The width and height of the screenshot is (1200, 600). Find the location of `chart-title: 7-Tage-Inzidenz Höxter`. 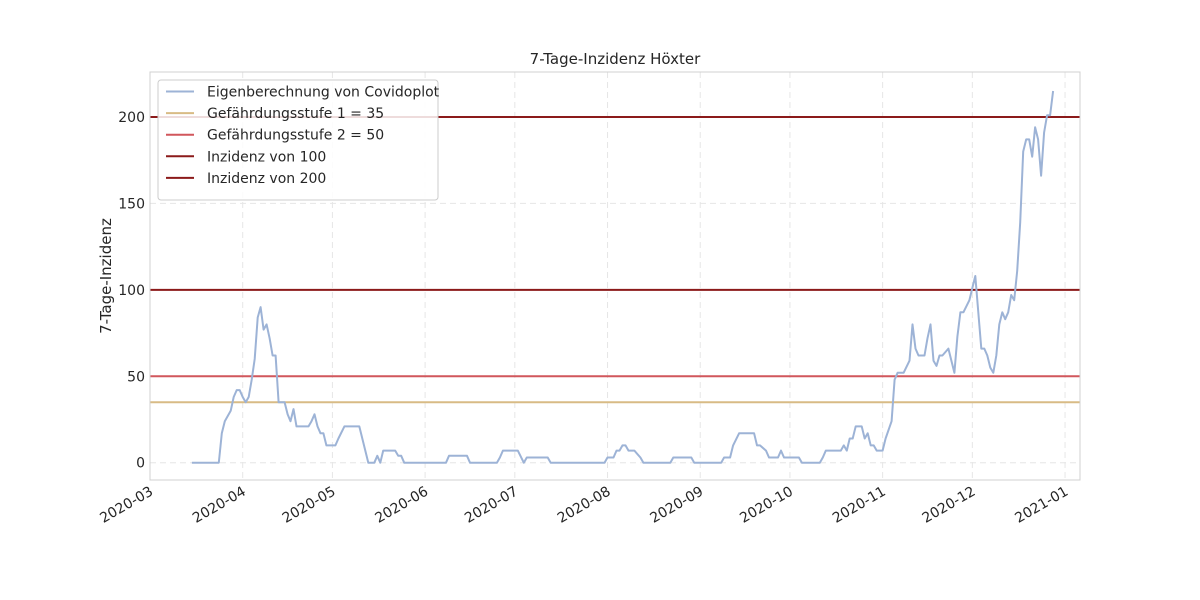

chart-title: 7-Tage-Inzidenz Höxter is located at coordinates (615, 59).